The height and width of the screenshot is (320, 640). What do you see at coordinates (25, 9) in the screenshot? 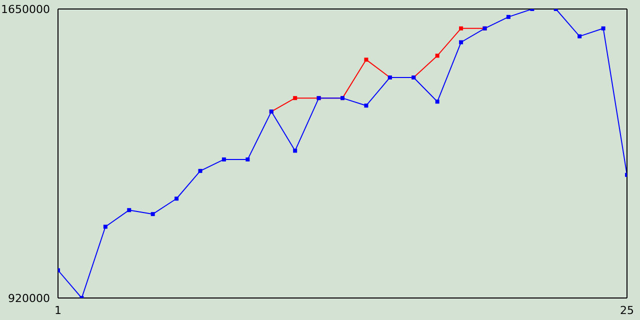
I see `y-tick-label: 1650000` at bounding box center [25, 9].